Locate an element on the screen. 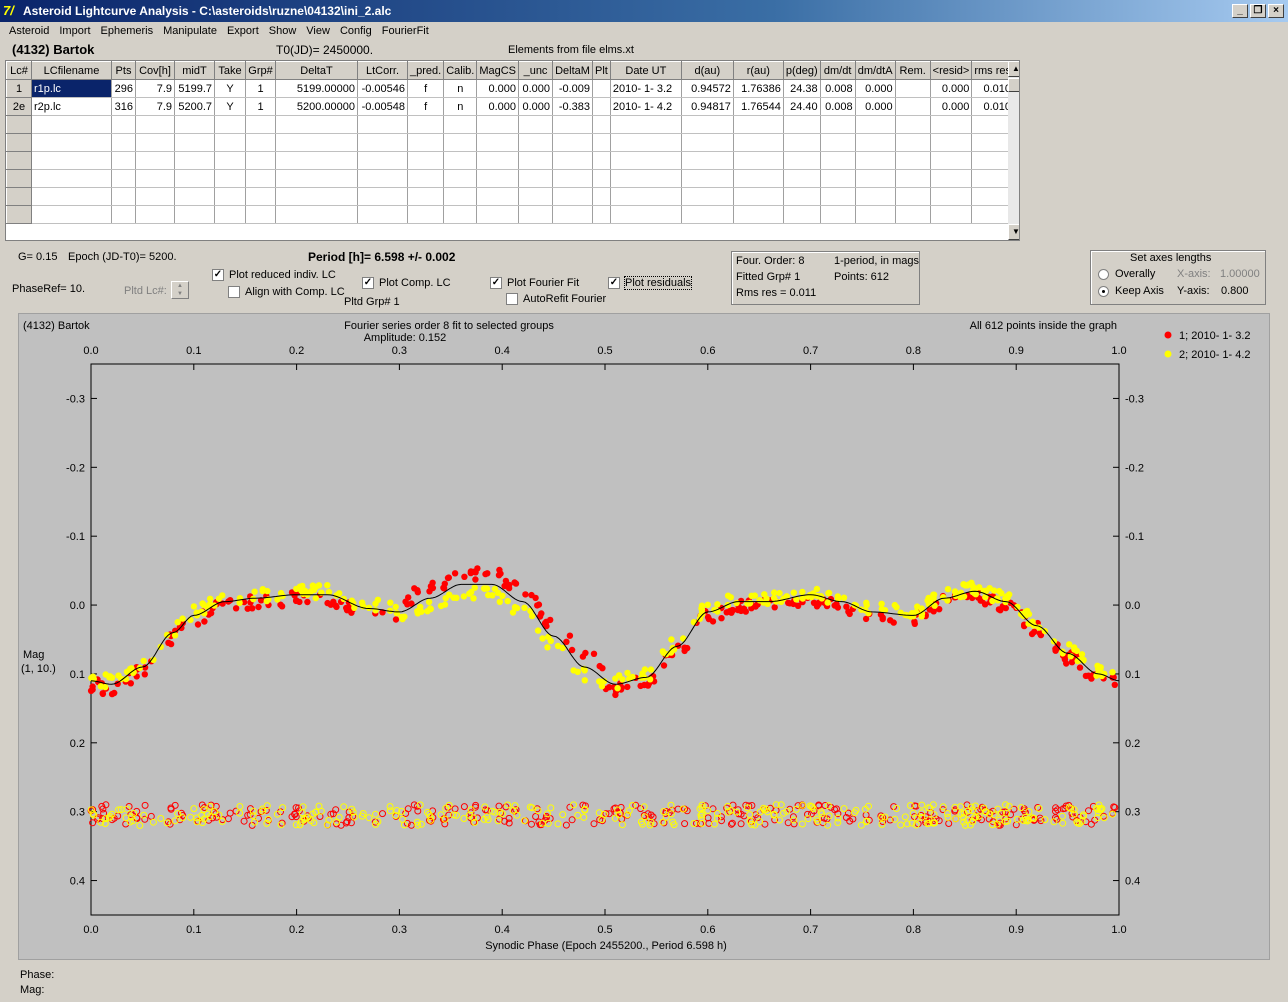 The image size is (1288, 1002). align-comp-checkbox: Align with Comp. LC is located at coordinates (286, 292).